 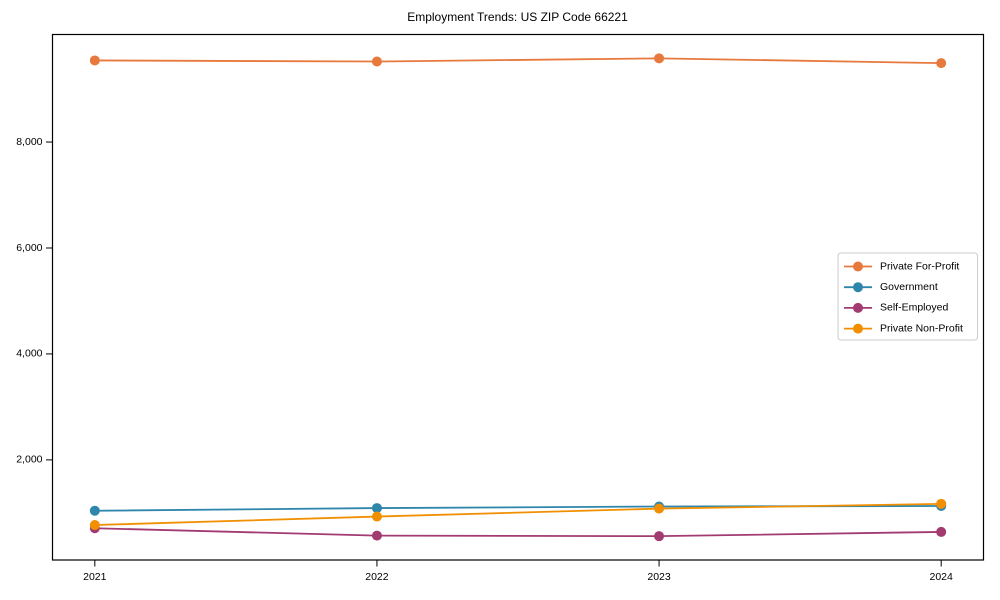 What do you see at coordinates (518, 514) in the screenshot?
I see `series-line-private-non-profit` at bounding box center [518, 514].